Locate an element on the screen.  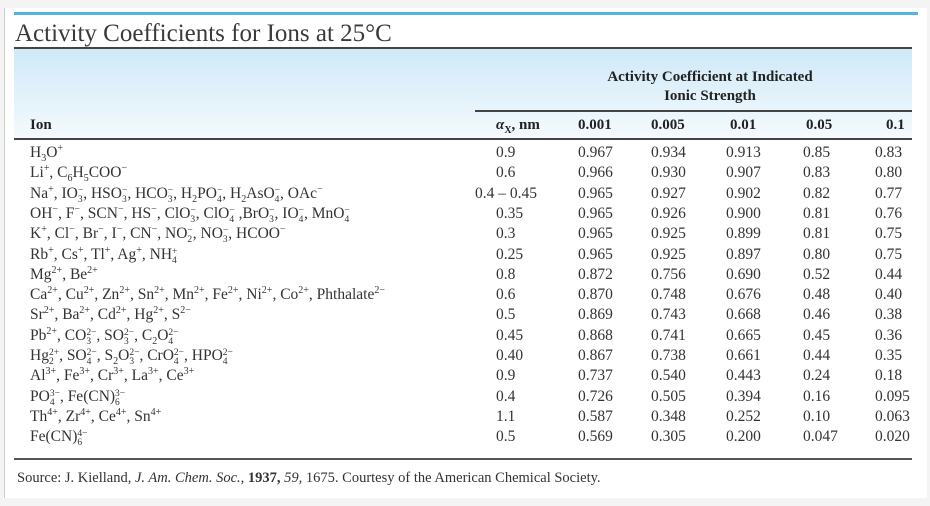
column-header-ion: Ion is located at coordinates (41, 125).